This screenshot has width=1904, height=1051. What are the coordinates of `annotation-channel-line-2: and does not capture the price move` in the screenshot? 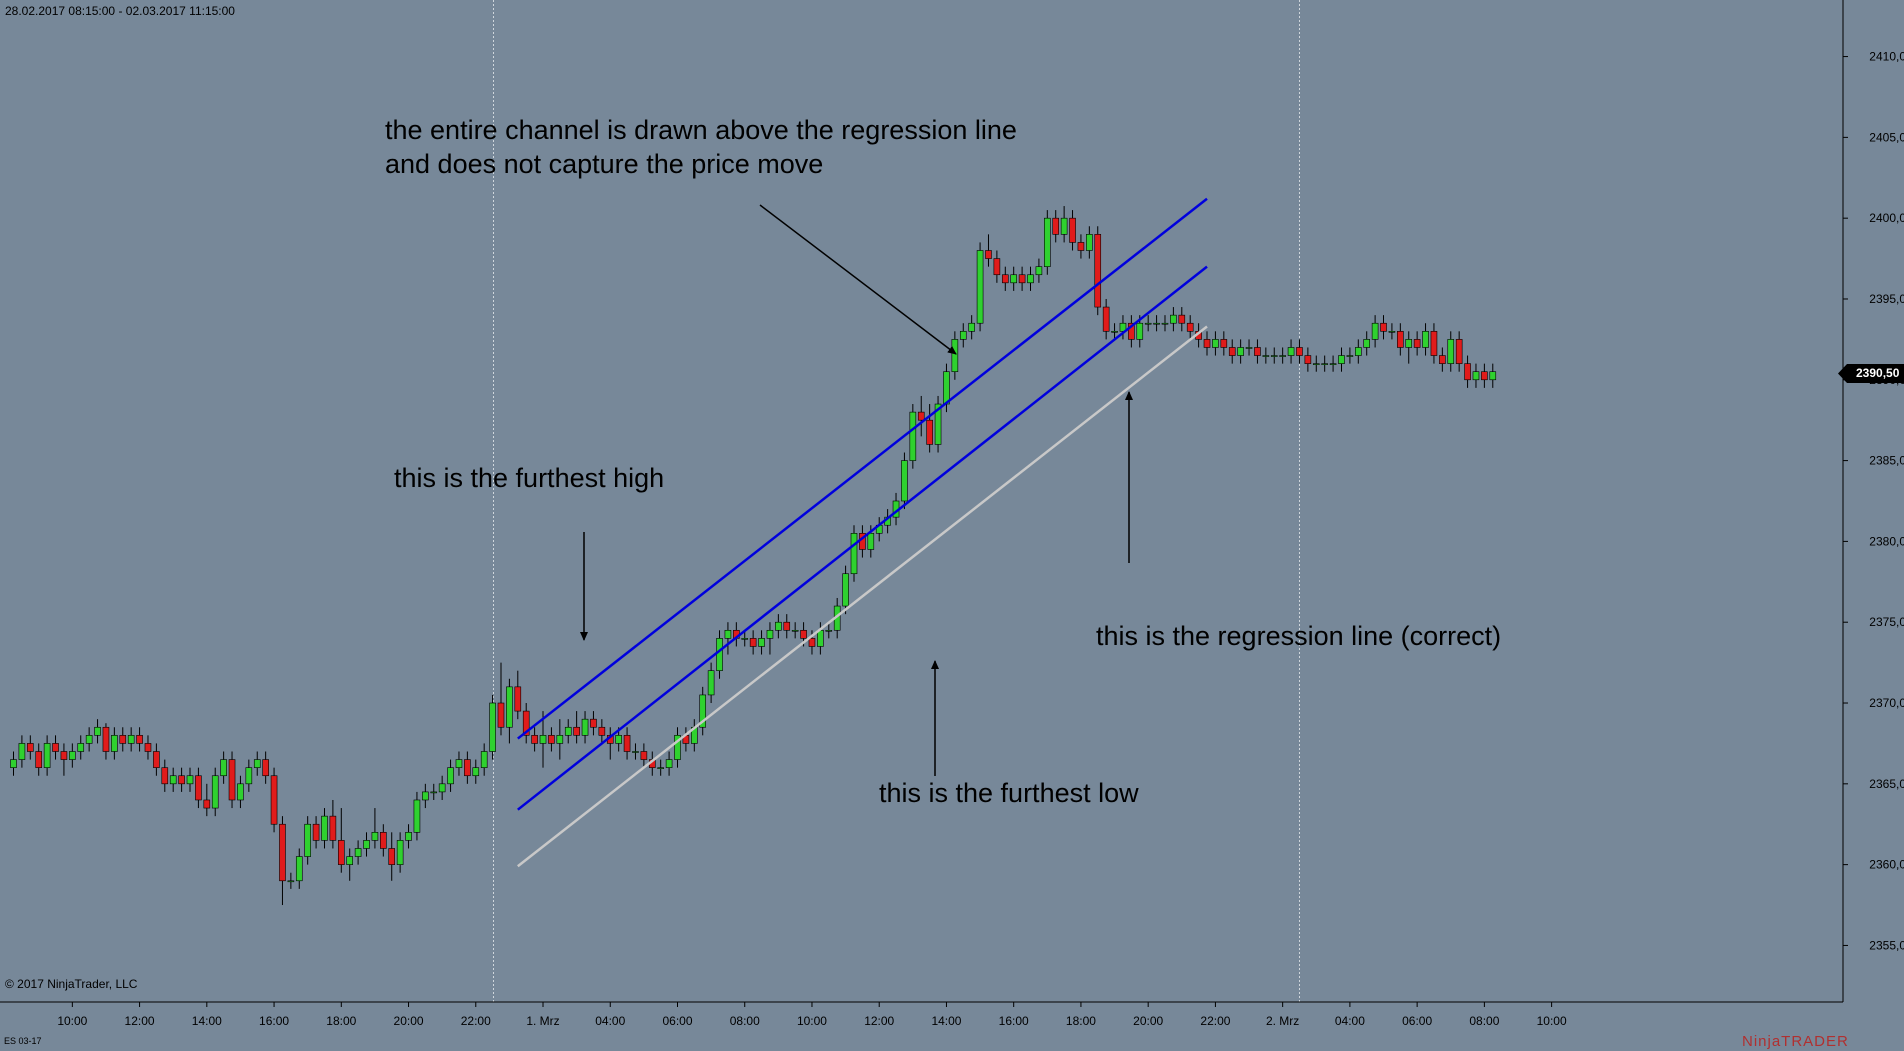 It's located at (604, 164).